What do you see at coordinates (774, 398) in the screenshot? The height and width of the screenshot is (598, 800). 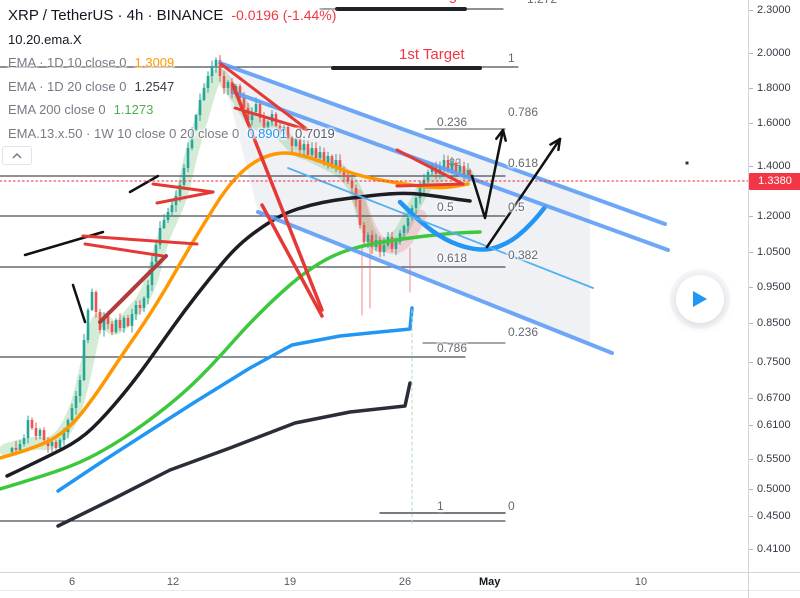 I see `price-tick-label: 0.6700` at bounding box center [774, 398].